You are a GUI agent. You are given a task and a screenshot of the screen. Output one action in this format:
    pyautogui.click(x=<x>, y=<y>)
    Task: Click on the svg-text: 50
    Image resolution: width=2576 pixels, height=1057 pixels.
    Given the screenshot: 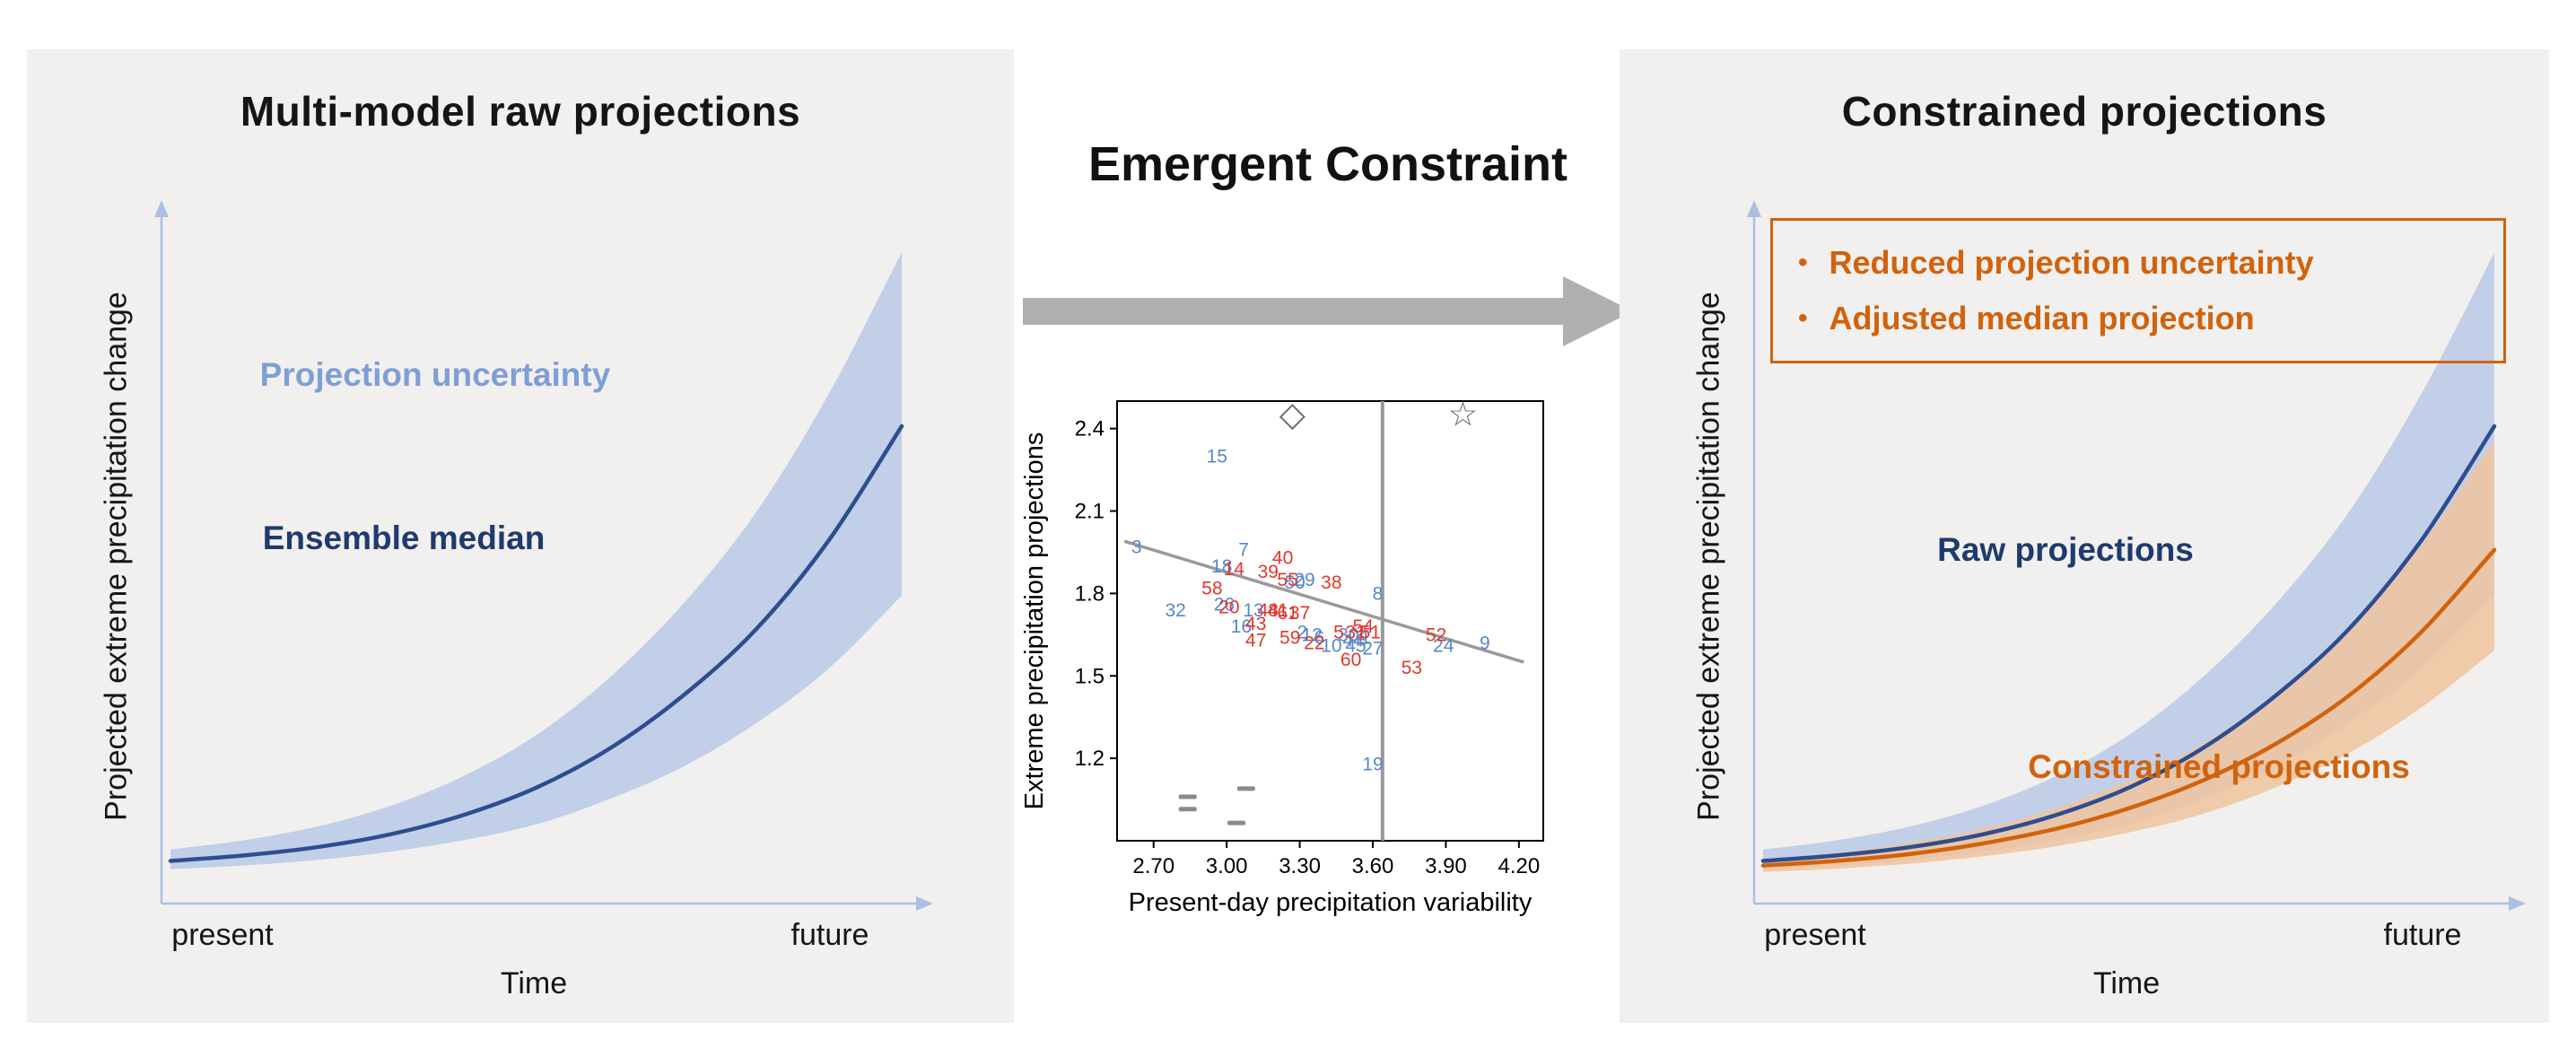 What is the action you would take?
    pyautogui.click(x=1294, y=582)
    